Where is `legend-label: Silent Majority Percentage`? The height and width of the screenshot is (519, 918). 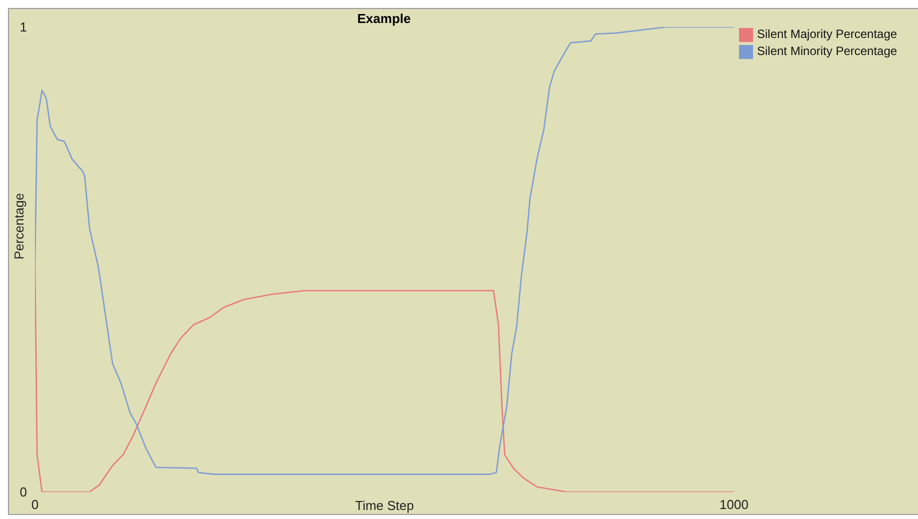
legend-label: Silent Majority Percentage is located at coordinates (827, 34).